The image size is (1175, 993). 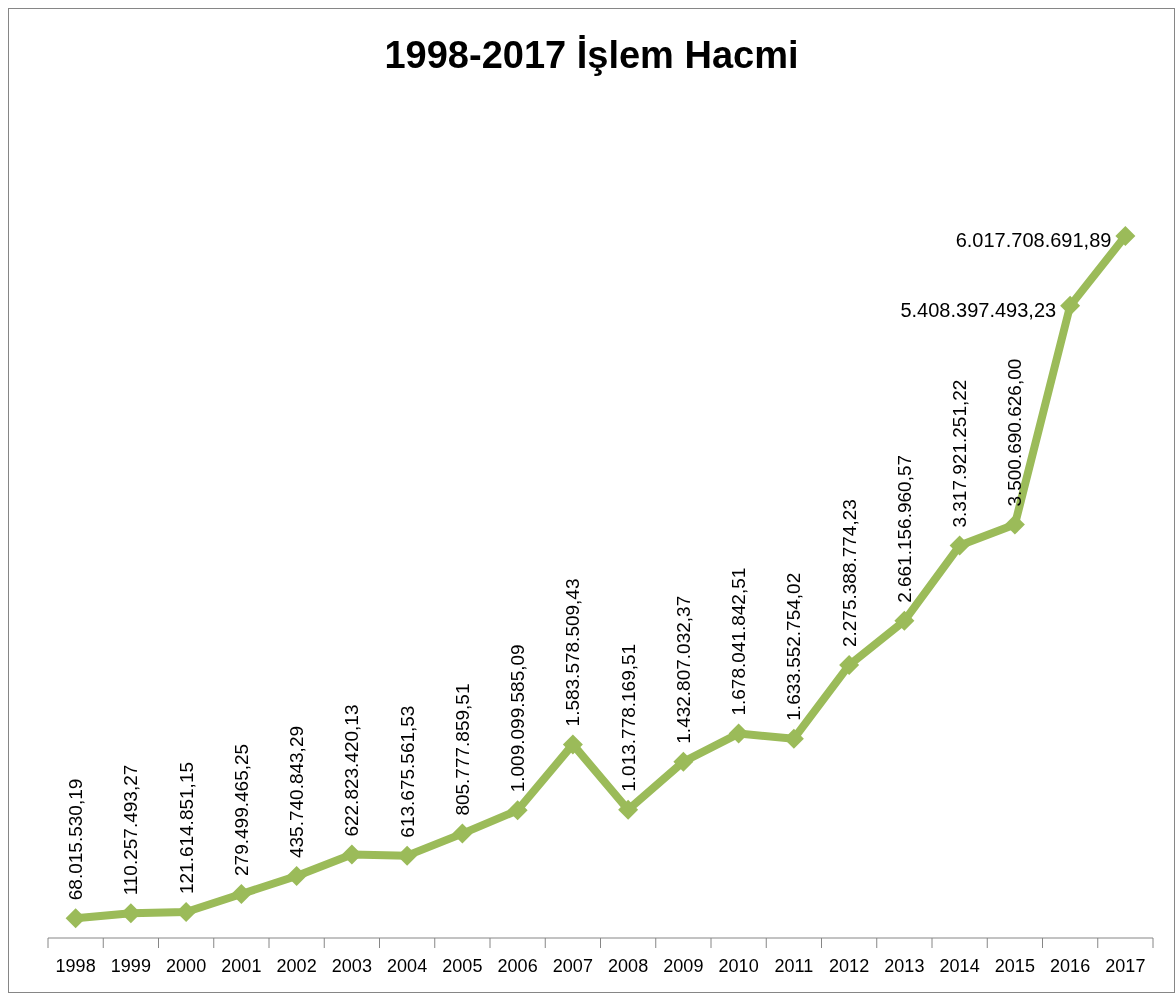 I want to click on x-tick-label: 2010, so click(x=738, y=966).